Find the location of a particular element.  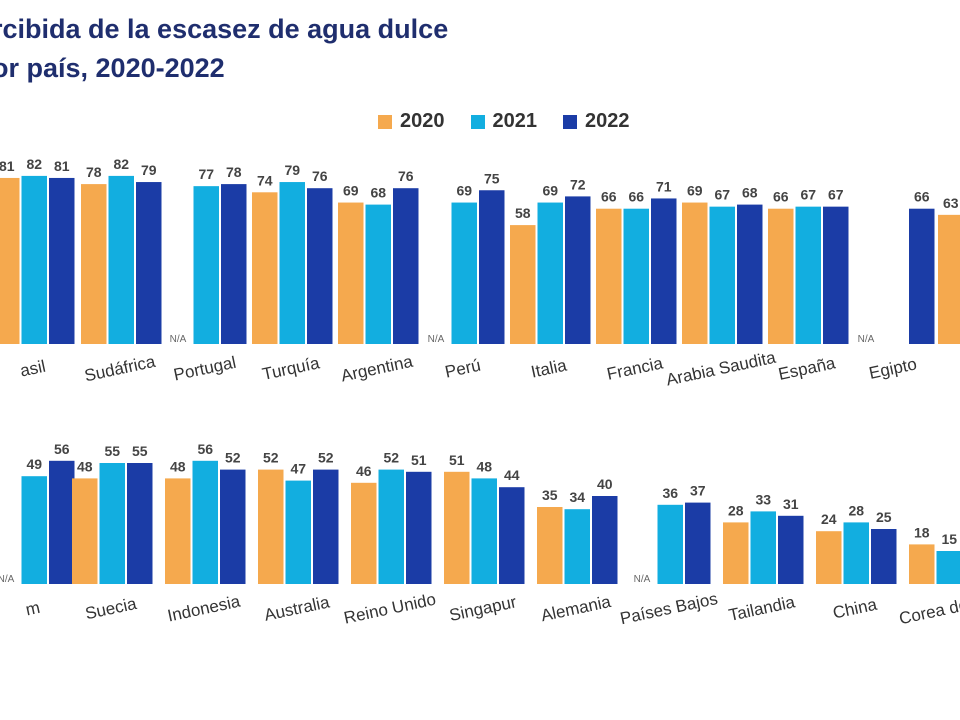

category-label: Portugal is located at coordinates (205, 369).